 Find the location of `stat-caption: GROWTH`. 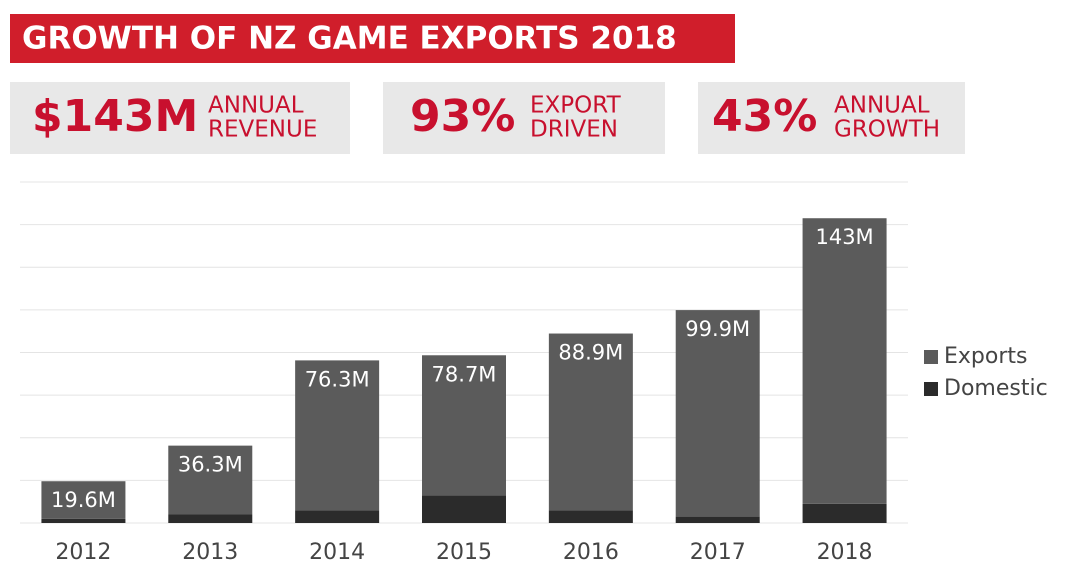

stat-caption: GROWTH is located at coordinates (887, 130).